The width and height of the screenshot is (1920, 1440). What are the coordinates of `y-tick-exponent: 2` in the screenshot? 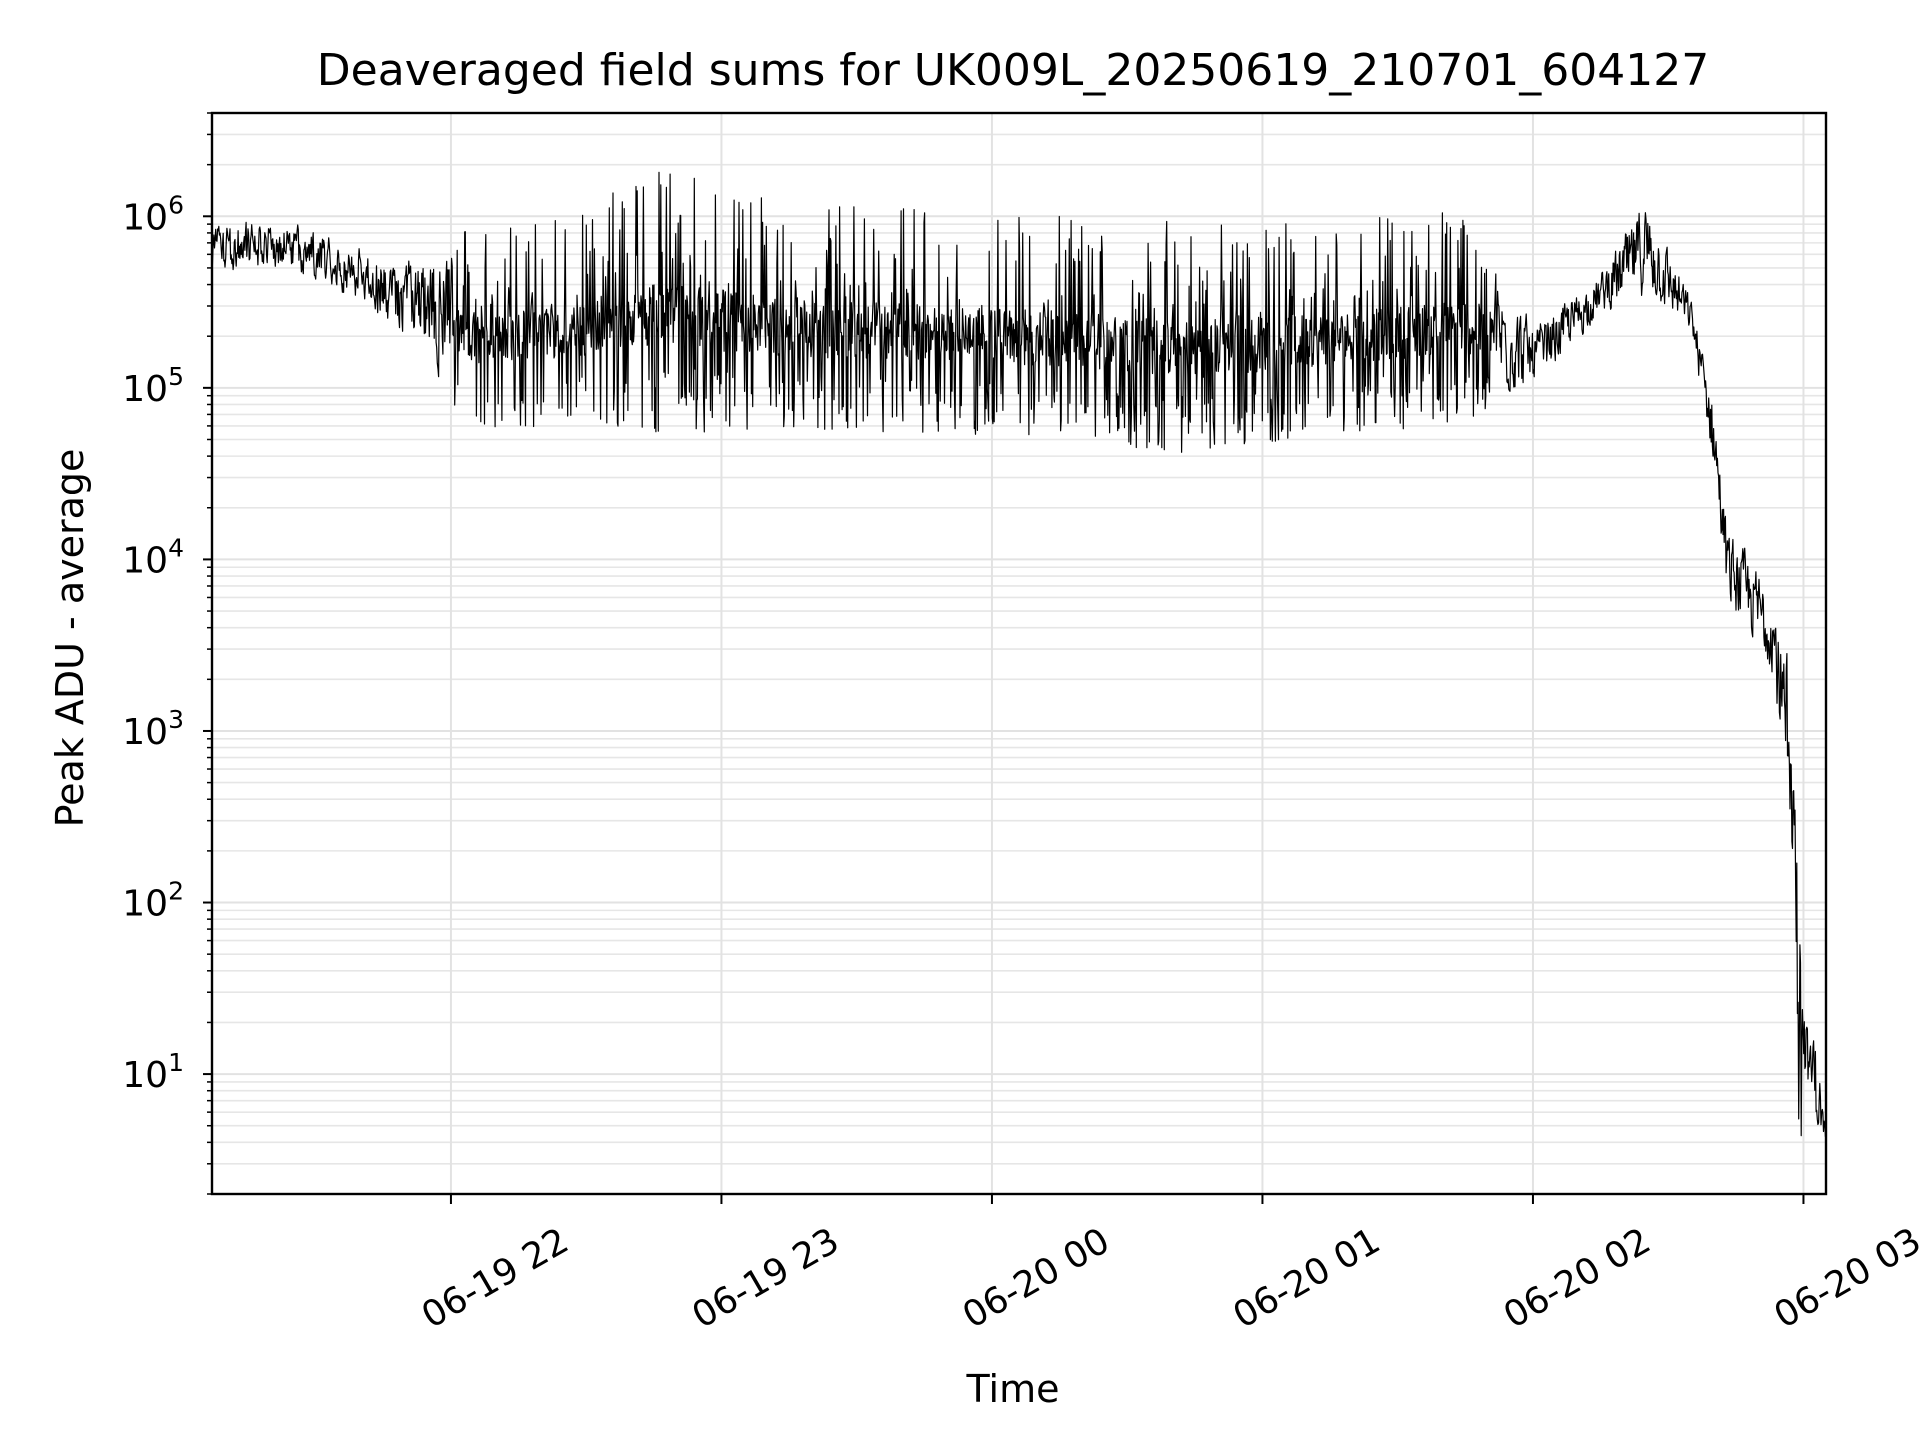 It's located at (176, 891).